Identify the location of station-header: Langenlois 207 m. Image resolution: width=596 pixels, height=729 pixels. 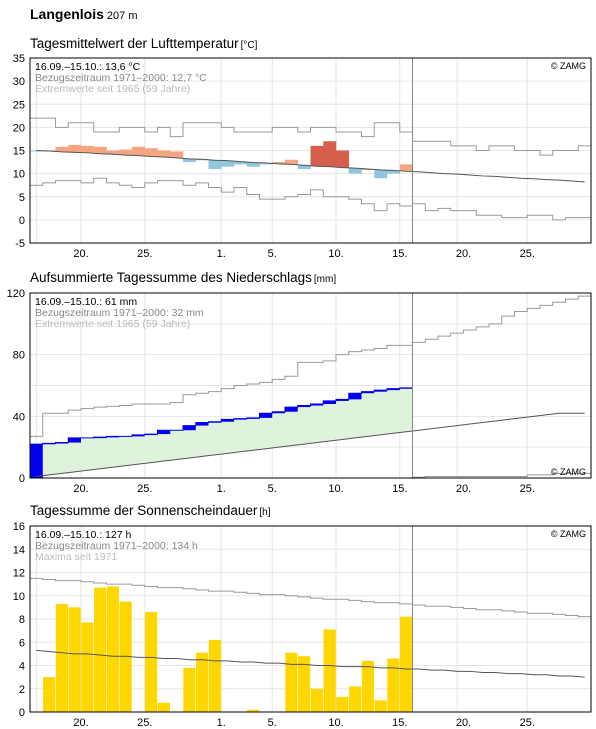
(83, 14).